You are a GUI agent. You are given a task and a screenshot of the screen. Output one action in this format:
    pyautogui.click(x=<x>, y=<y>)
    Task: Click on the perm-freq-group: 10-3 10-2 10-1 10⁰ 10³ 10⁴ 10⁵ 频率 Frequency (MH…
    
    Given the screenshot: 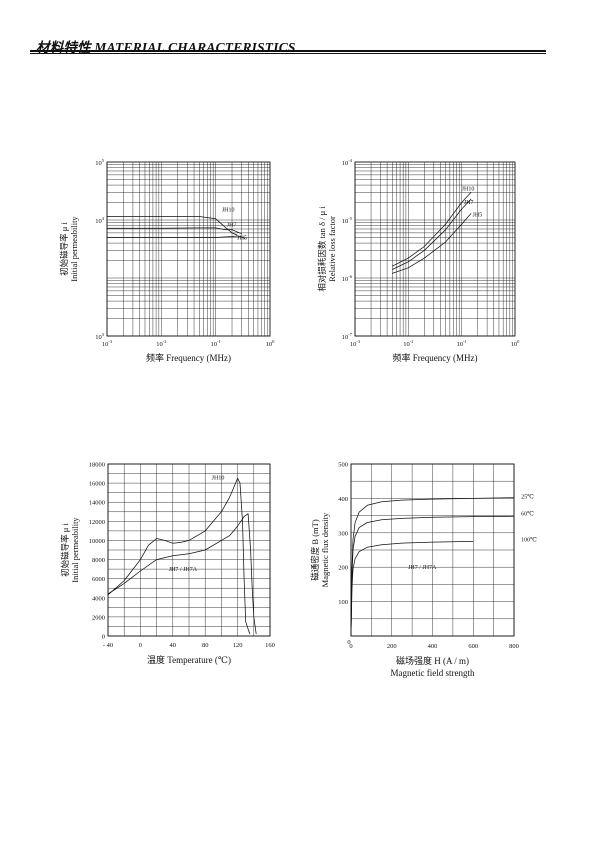 What is the action you would take?
    pyautogui.click(x=167, y=260)
    